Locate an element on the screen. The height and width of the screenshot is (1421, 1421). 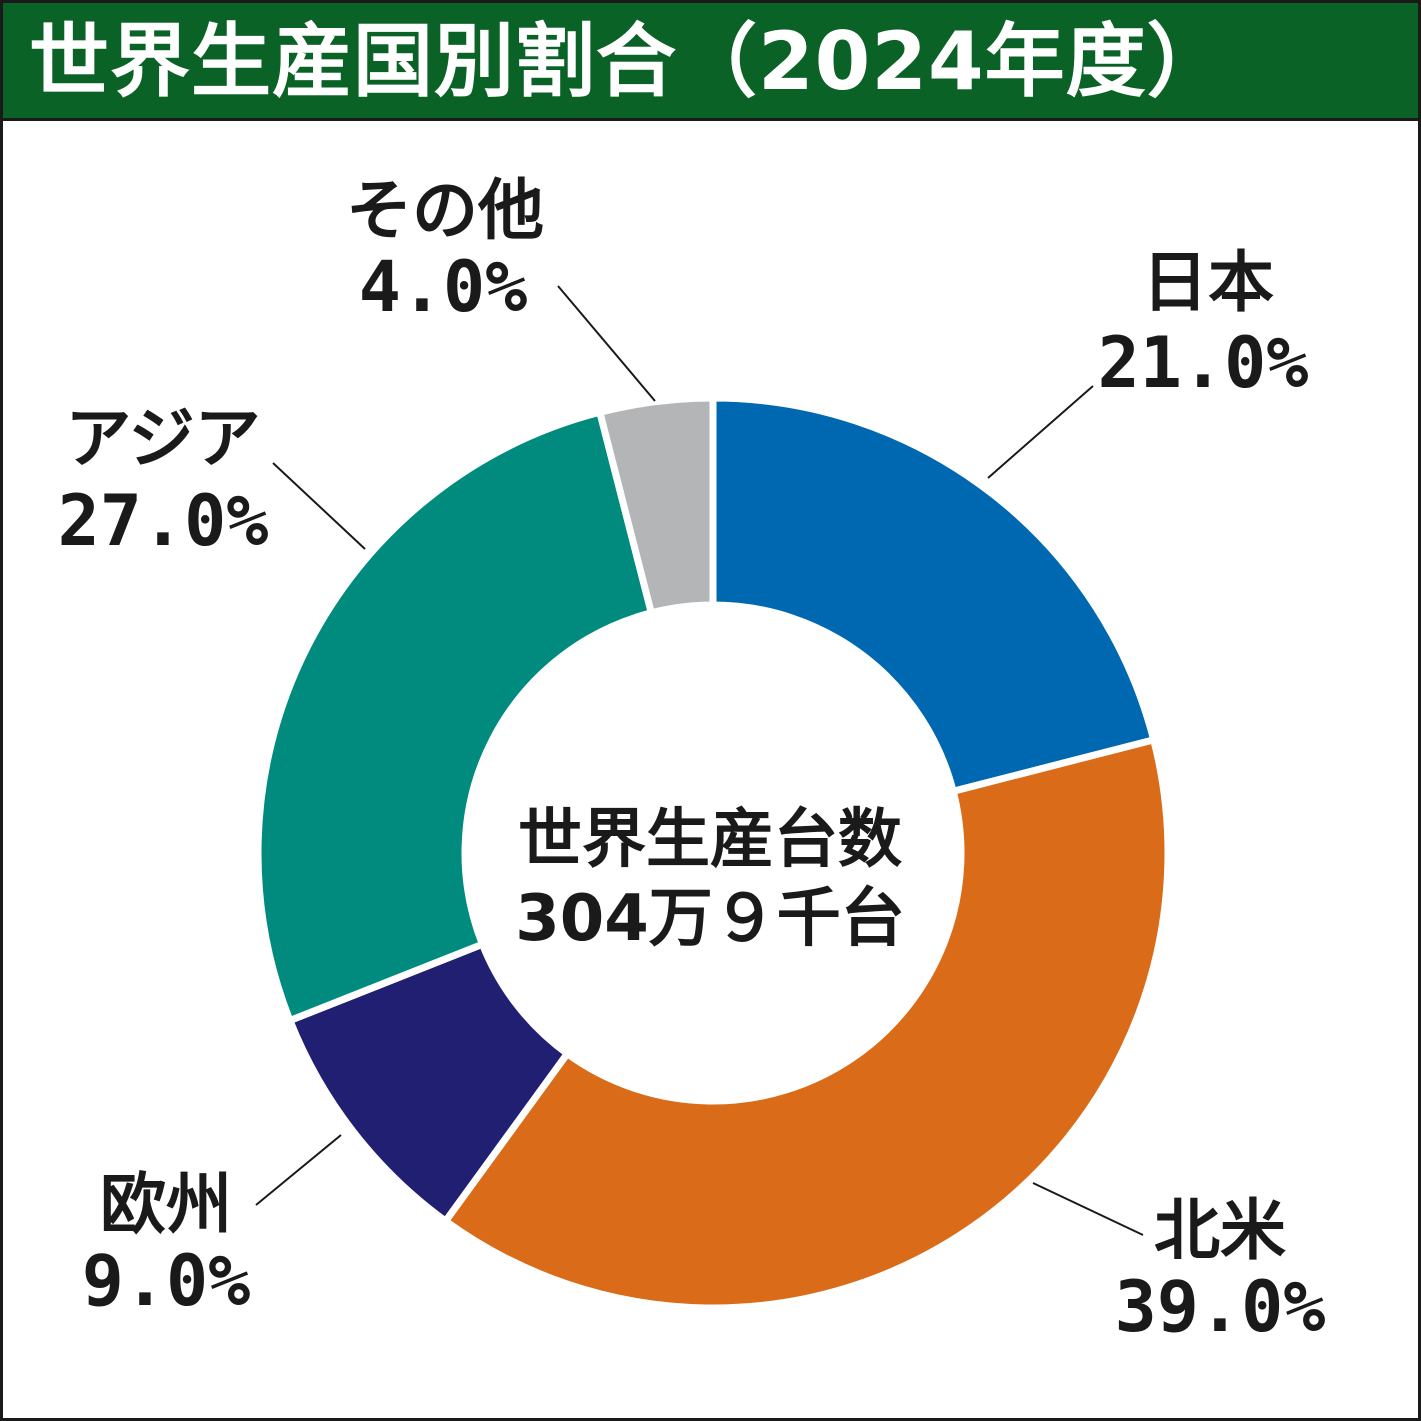
slice-label-name-5: その他 is located at coordinates (445, 210).